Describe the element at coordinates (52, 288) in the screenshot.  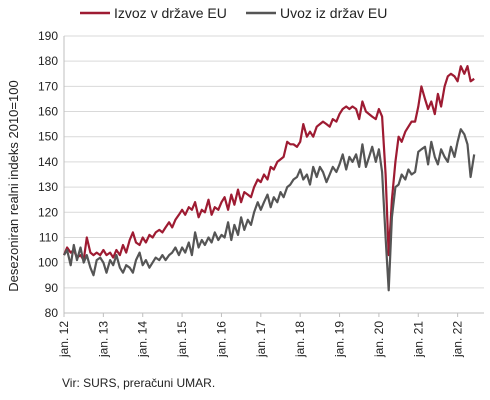
I see `y-tick-label: 90` at that location.